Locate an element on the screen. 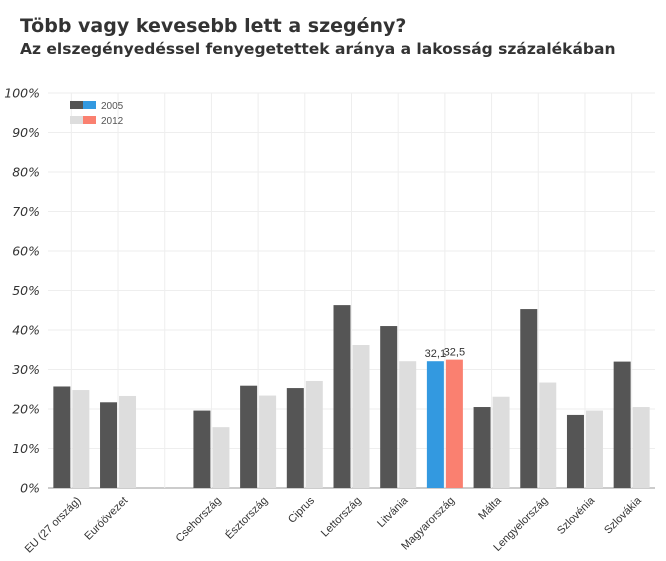 This screenshot has width=666, height=561. x-tick-label: Lettország is located at coordinates (341, 517).